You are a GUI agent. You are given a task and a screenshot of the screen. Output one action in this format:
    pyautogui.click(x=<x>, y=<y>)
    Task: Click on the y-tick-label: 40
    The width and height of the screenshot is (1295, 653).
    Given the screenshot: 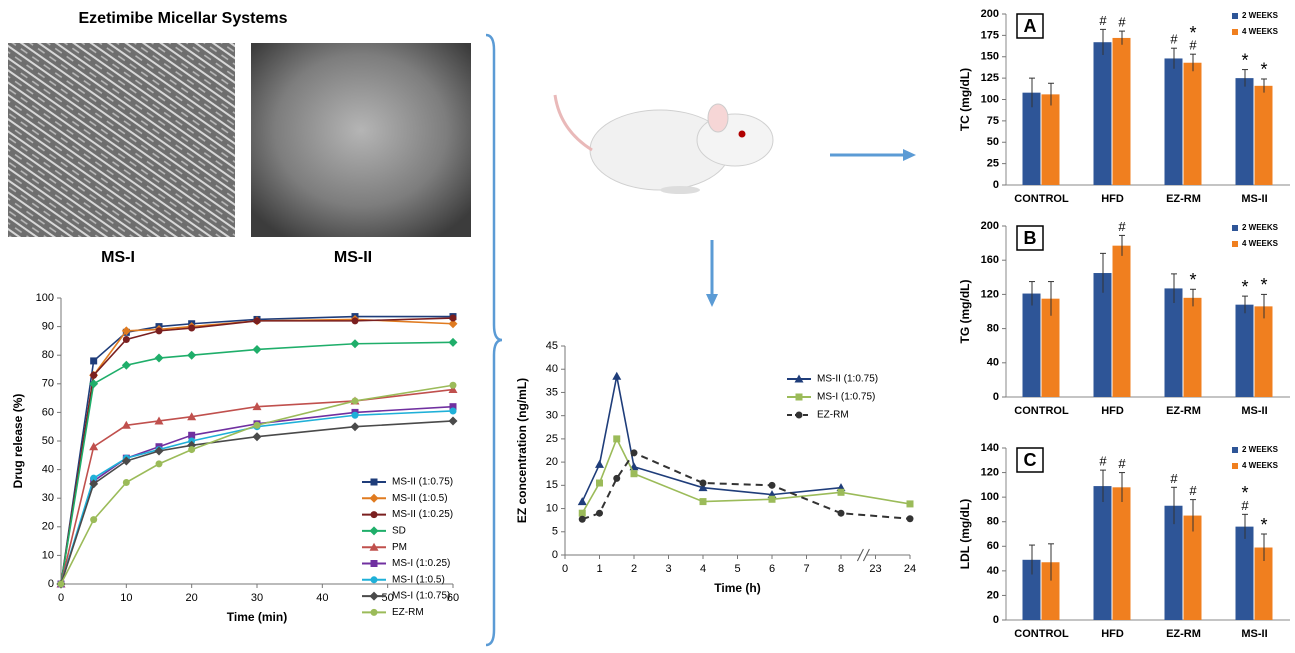 What is the action you would take?
    pyautogui.click(x=48, y=470)
    